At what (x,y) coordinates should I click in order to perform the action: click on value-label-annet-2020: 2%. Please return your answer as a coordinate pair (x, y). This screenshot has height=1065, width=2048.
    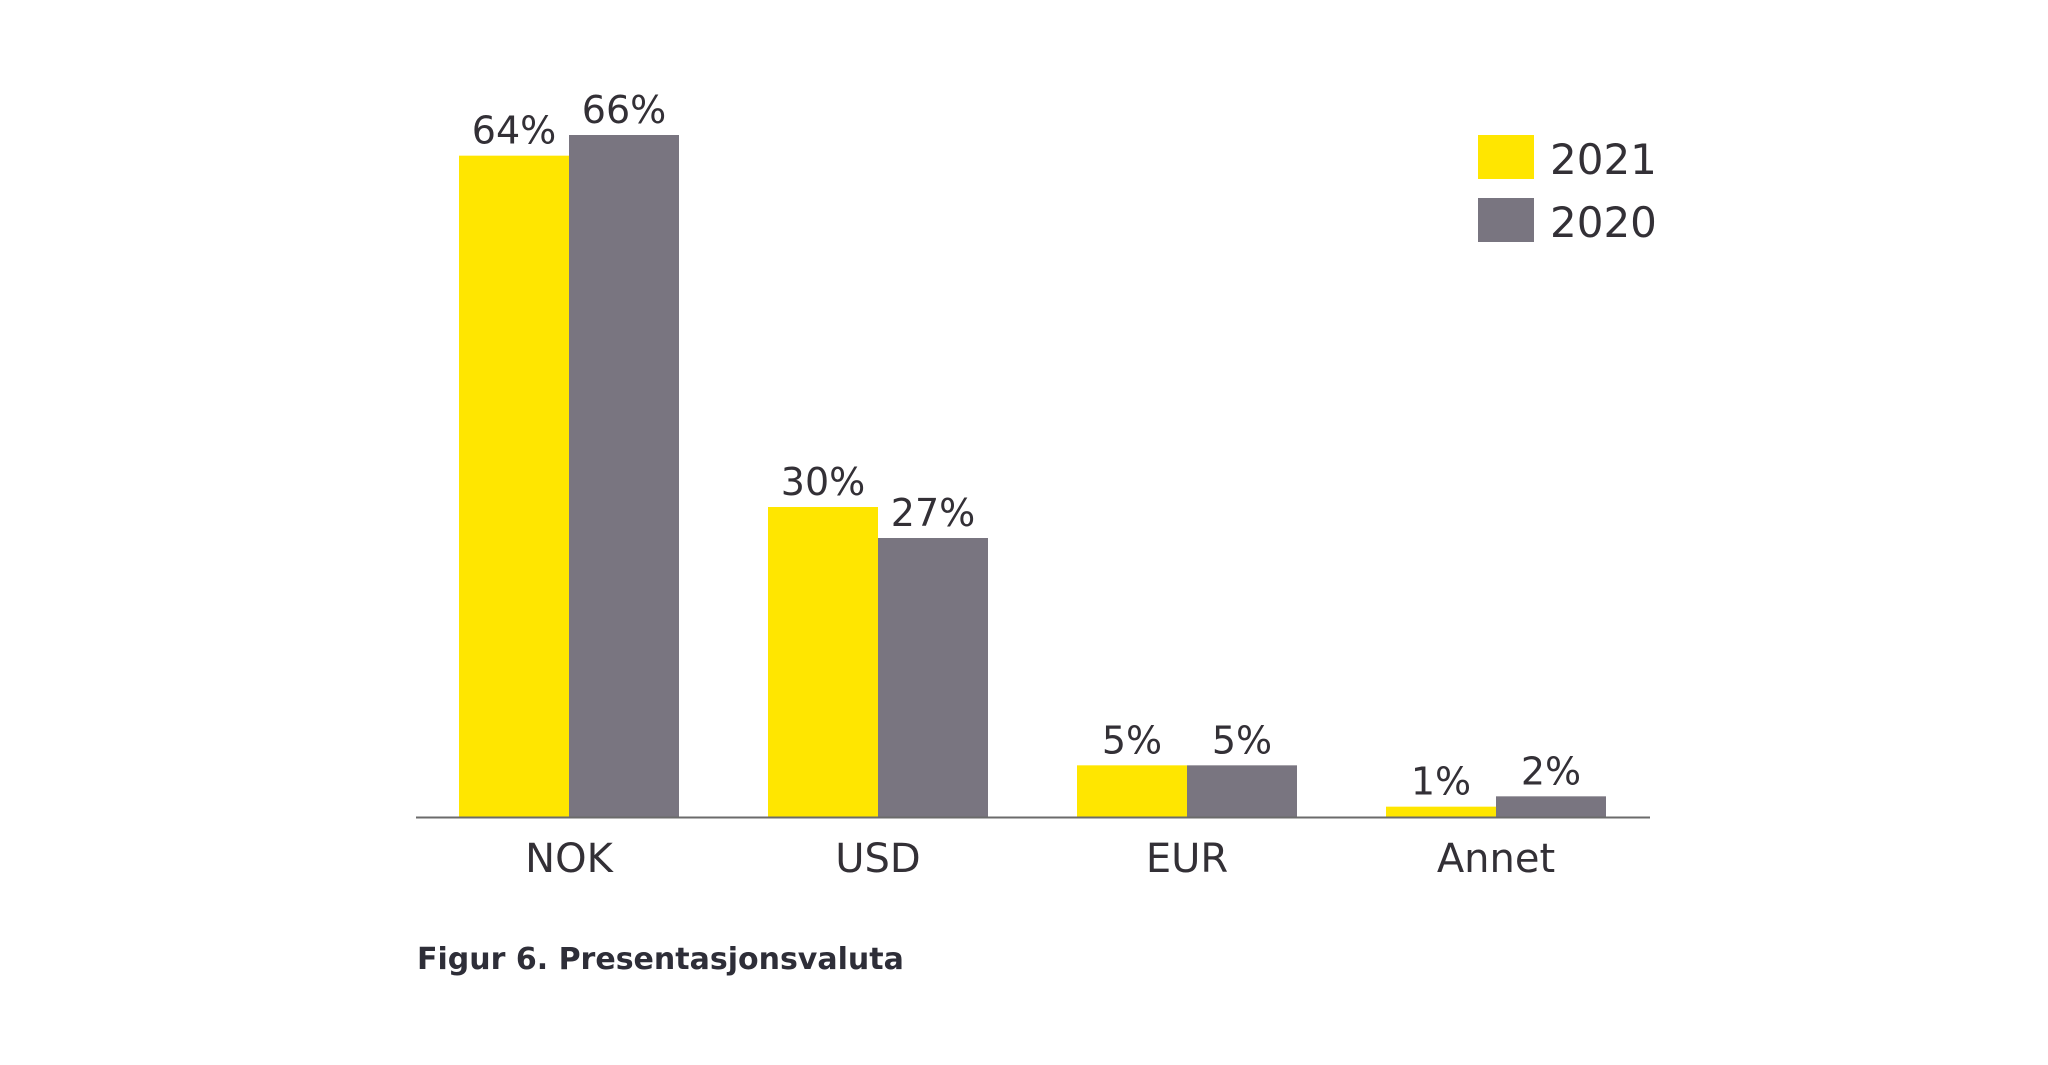
    Looking at the image, I should click on (1551, 771).